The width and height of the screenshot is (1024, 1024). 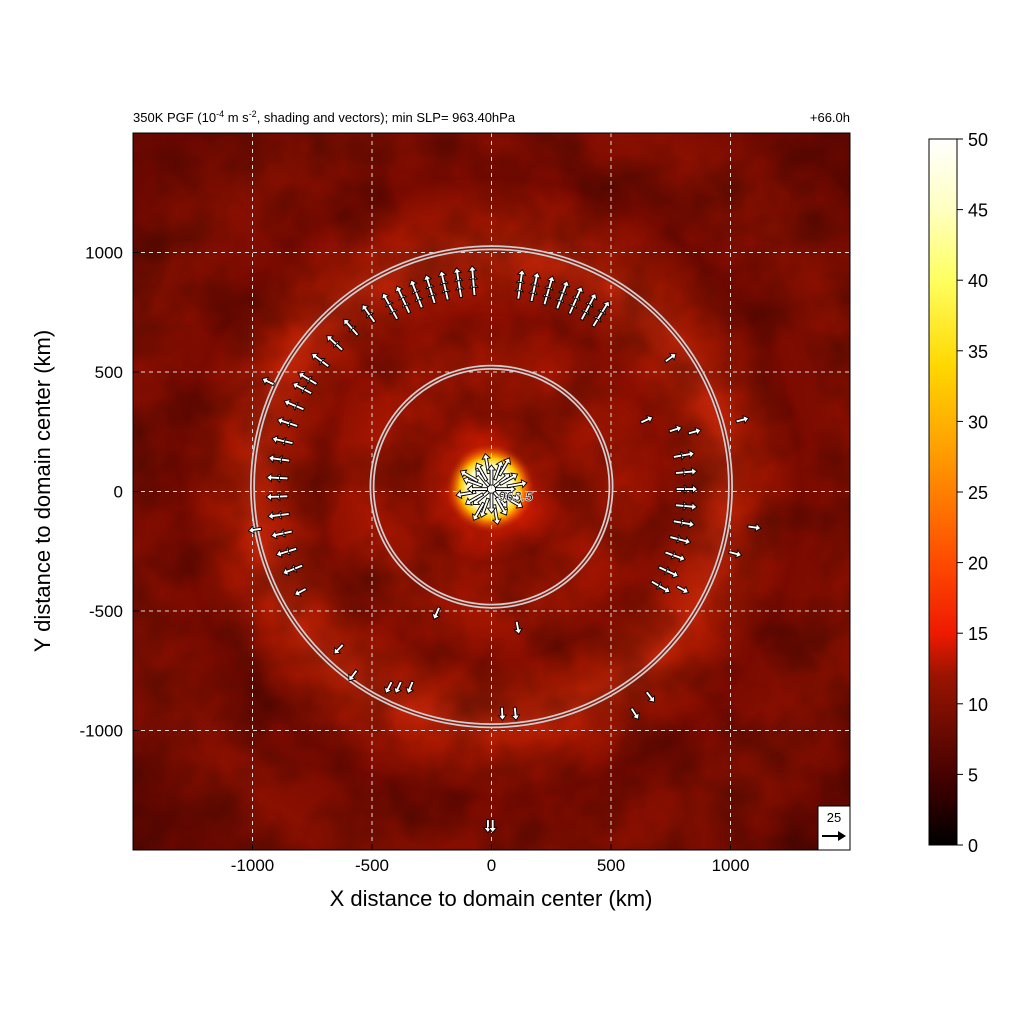 I want to click on y-tick-label: 1000, so click(x=104, y=253).